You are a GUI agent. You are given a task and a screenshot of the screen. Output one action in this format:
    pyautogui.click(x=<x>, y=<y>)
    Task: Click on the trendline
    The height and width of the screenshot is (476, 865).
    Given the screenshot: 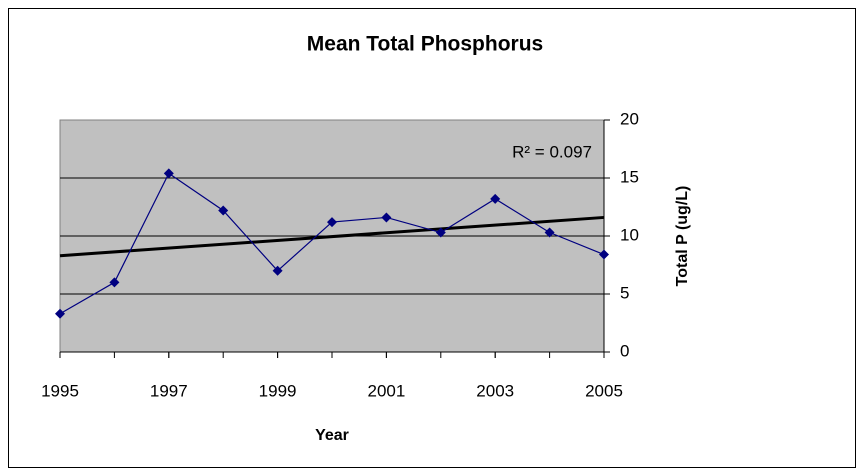 What is the action you would take?
    pyautogui.click(x=332, y=236)
    